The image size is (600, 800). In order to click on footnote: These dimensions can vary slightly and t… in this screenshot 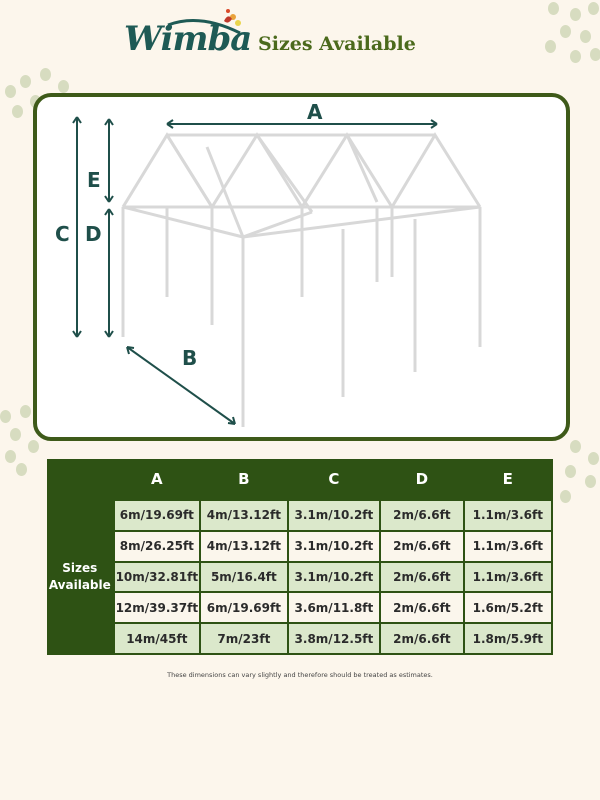, I will do `click(300, 675)`.